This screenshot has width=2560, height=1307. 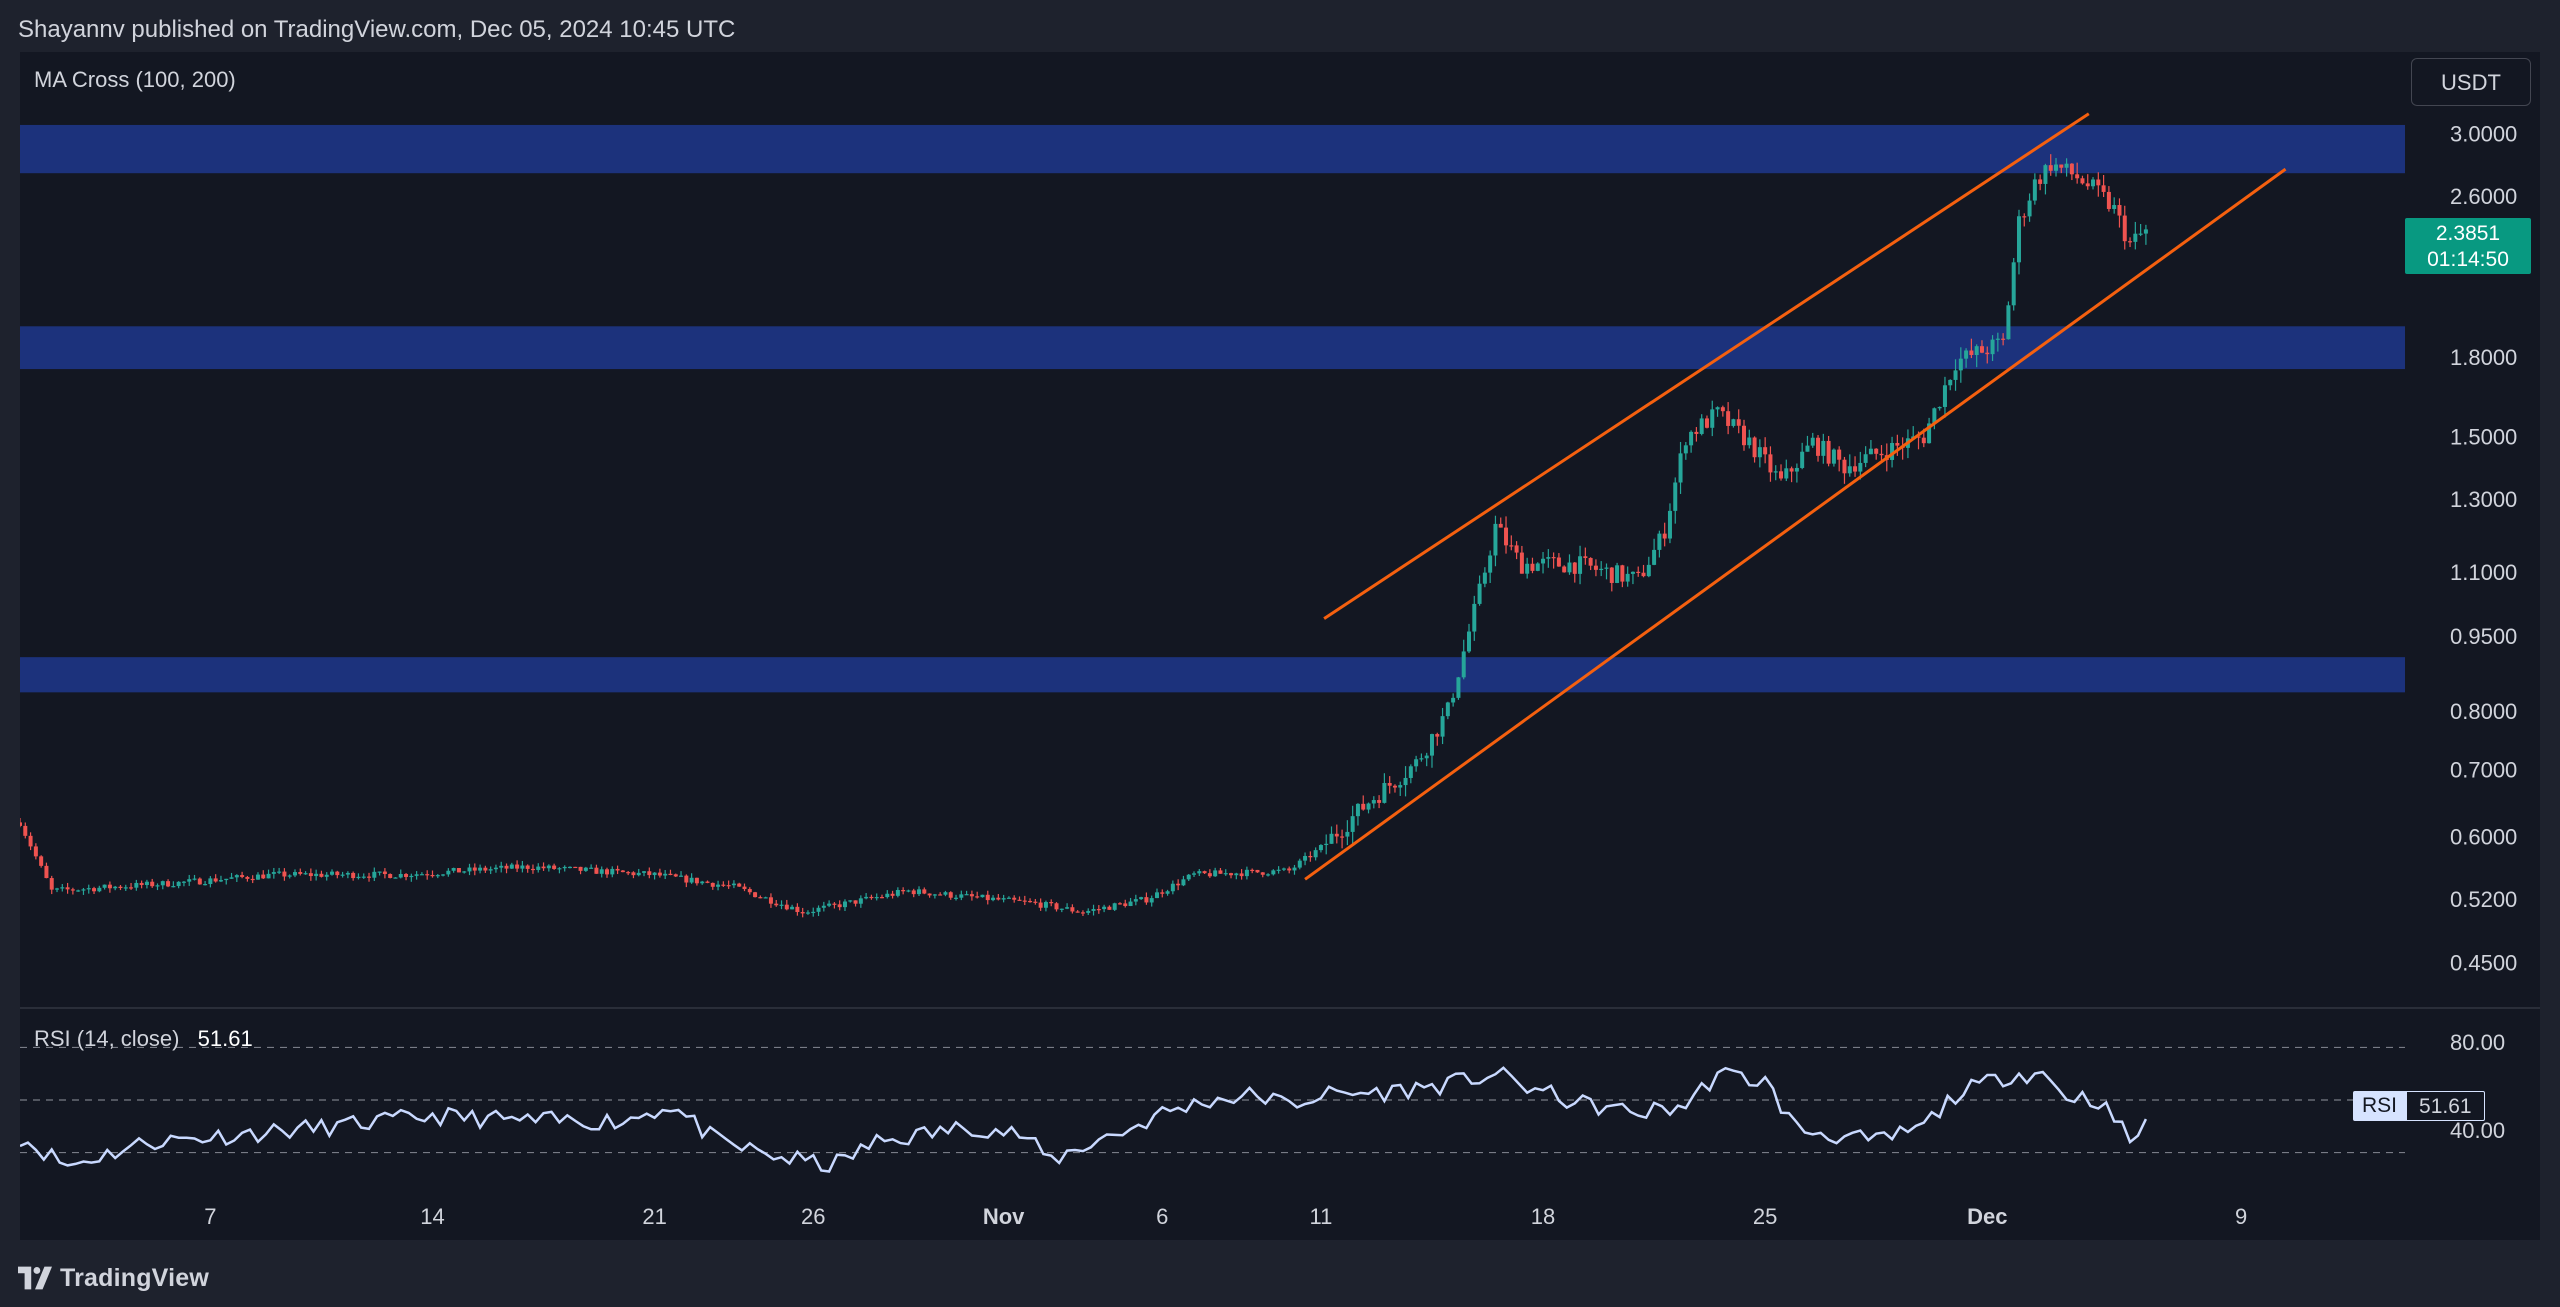 What do you see at coordinates (432, 1216) in the screenshot?
I see `time-tick-label: 14` at bounding box center [432, 1216].